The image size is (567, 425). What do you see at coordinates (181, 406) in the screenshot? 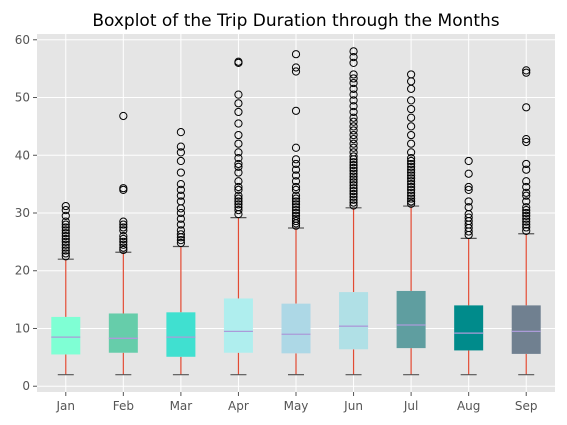
I see `x-tick-label: Mar` at bounding box center [181, 406].